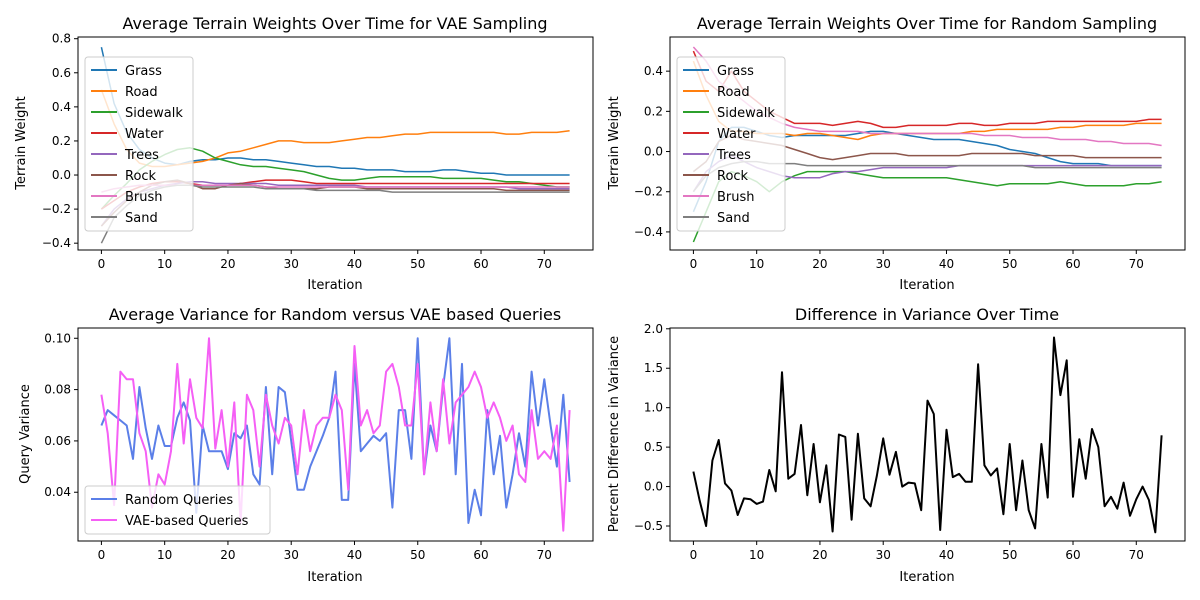 The width and height of the screenshot is (1200, 600). Describe the element at coordinates (57, 390) in the screenshot. I see `y-tick-label: 0.08` at that location.